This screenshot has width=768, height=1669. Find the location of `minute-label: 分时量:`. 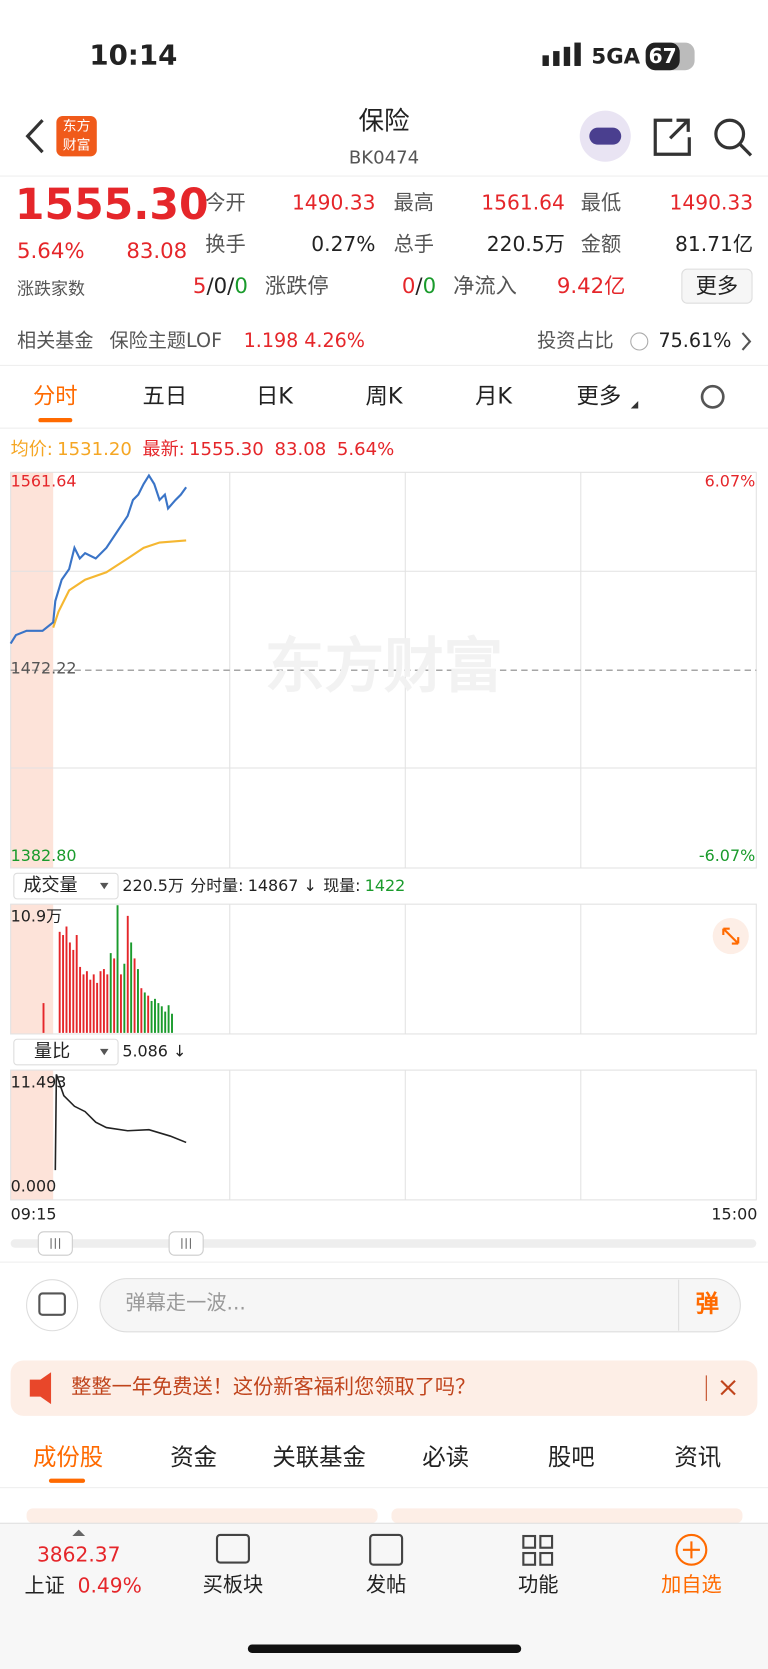

minute-label: 分时量: is located at coordinates (216, 885).